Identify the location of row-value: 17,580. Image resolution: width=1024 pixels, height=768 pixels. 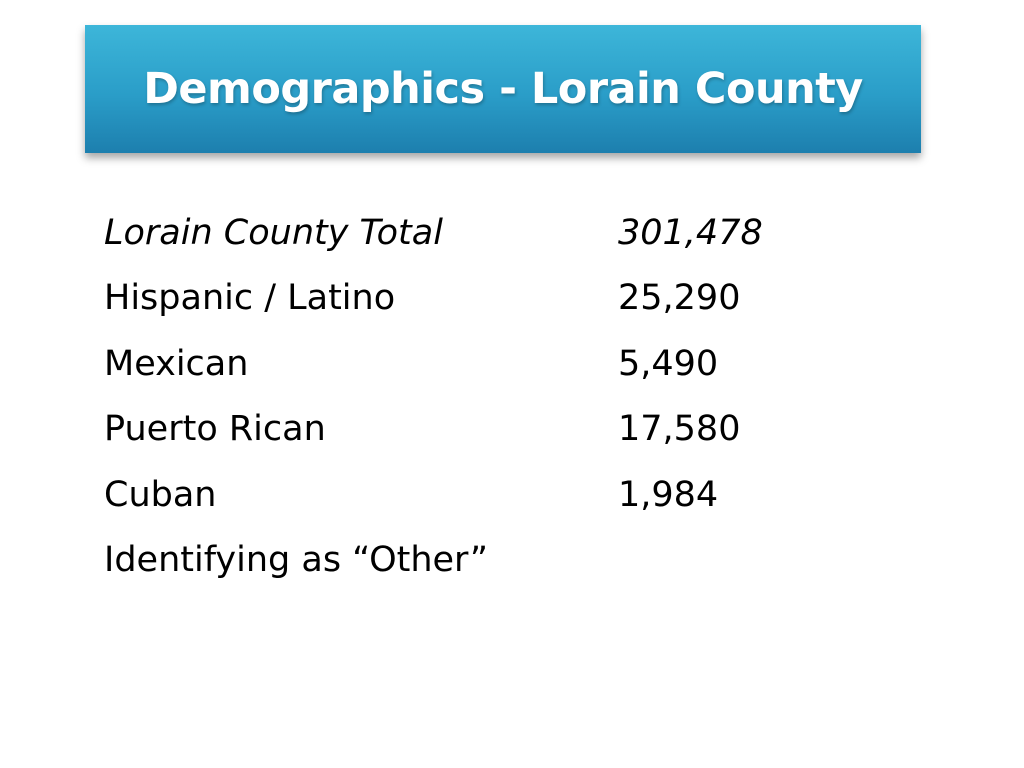
(679, 429).